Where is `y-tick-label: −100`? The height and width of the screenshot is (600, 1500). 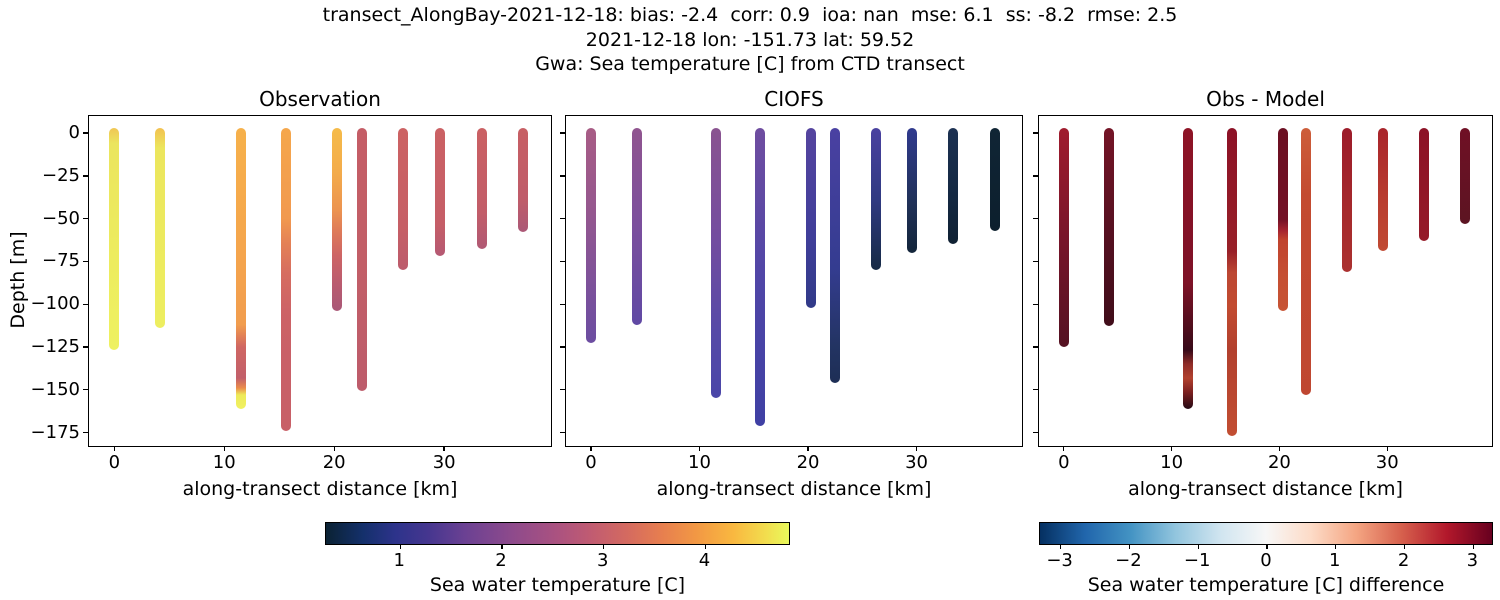 y-tick-label: −100 is located at coordinates (55, 304).